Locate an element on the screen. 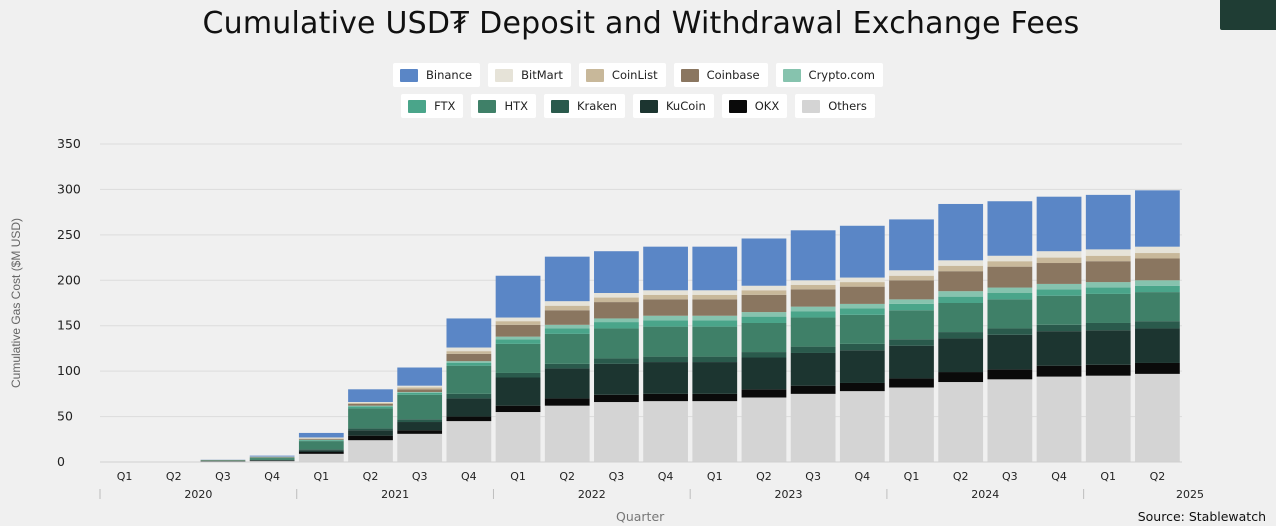  legend-item-okx: OKX is located at coordinates (754, 106).